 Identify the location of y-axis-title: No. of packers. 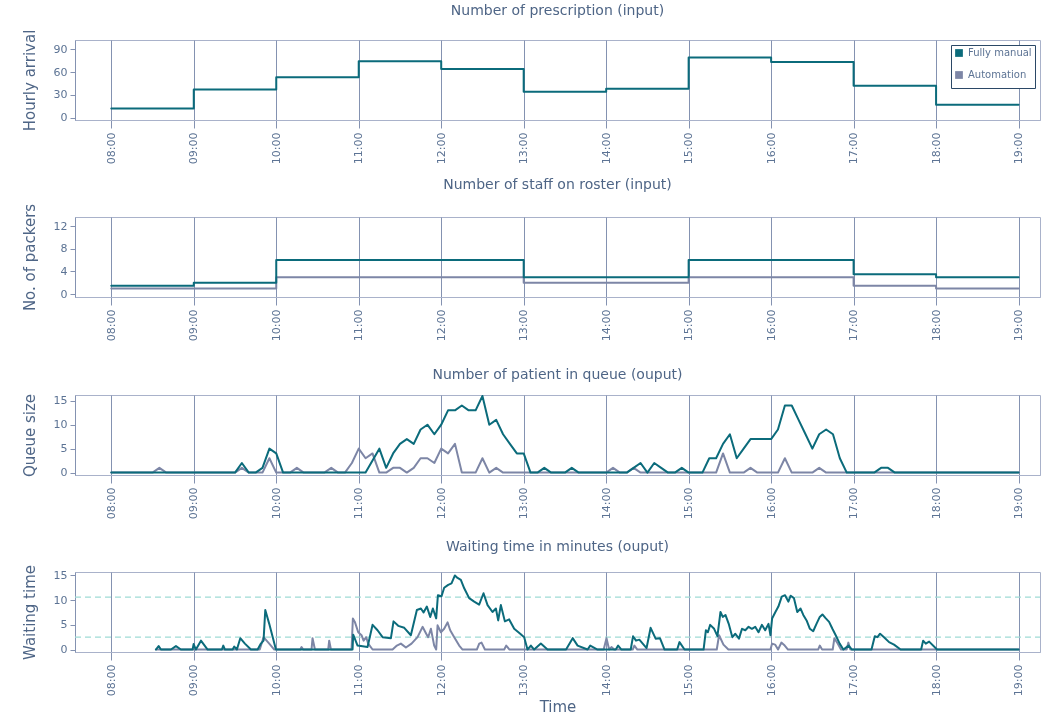
(29, 257).